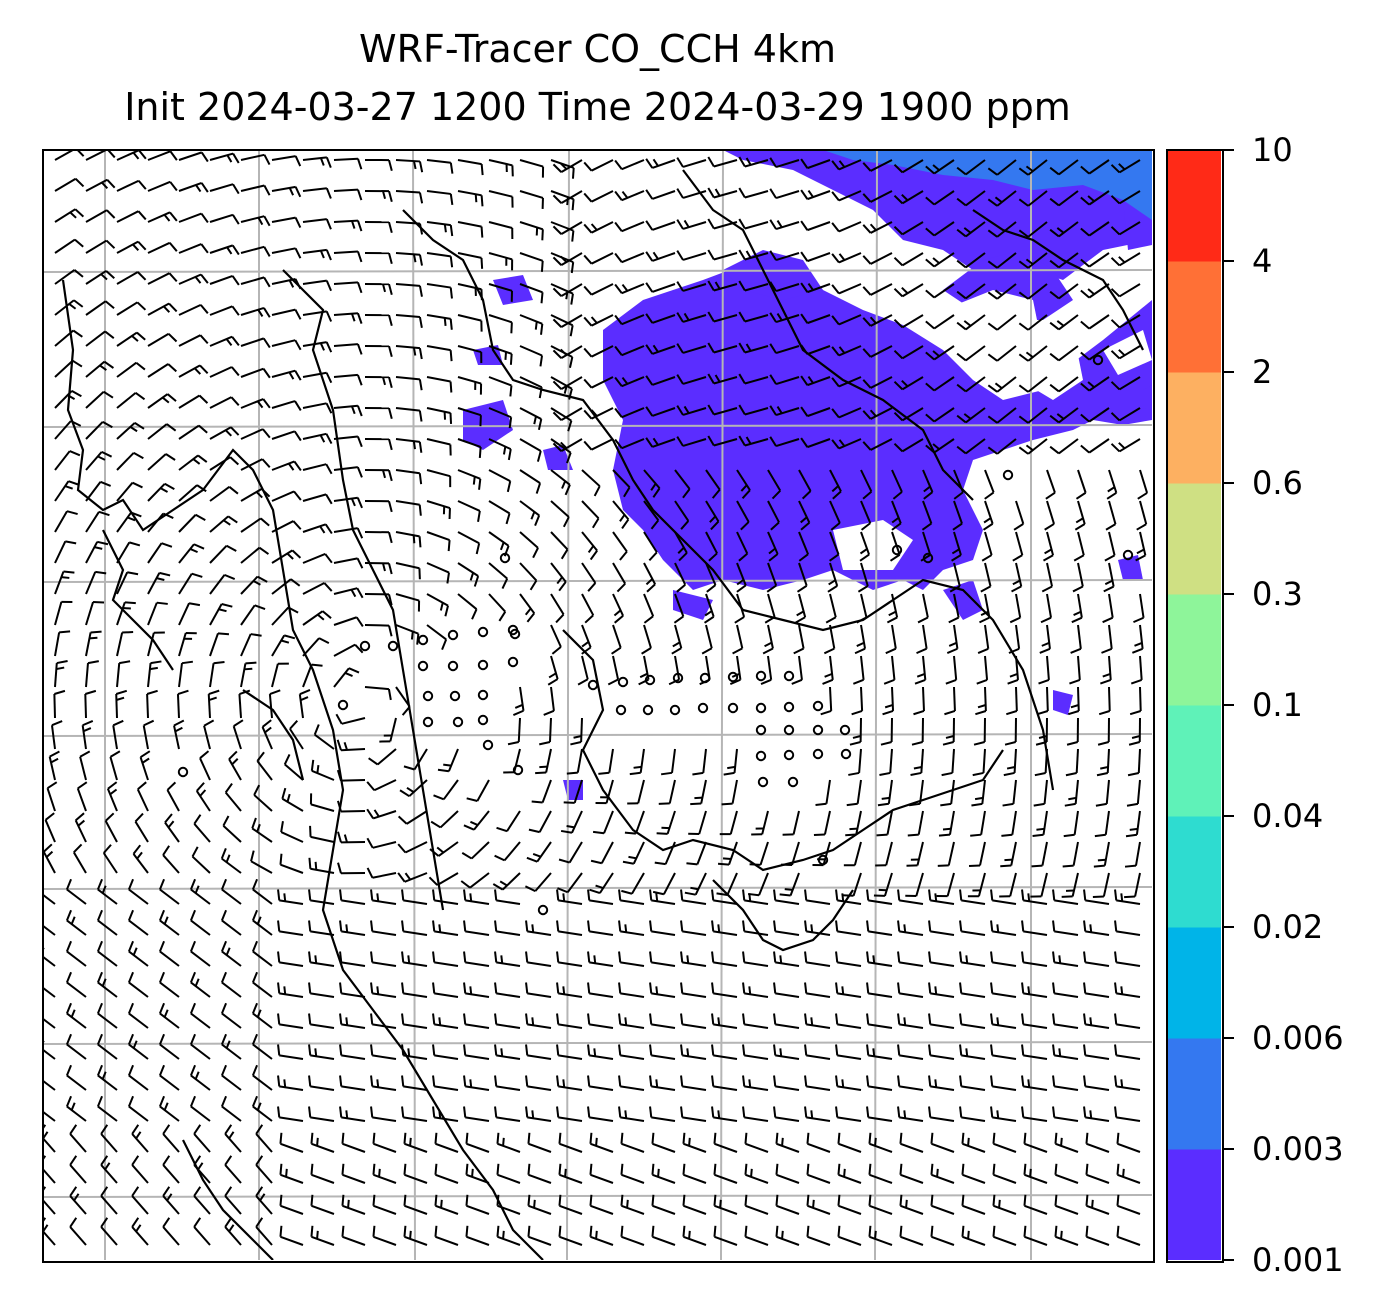 The width and height of the screenshot is (1400, 1313). I want to click on colorbar-tick-label: 2, so click(1262, 372).